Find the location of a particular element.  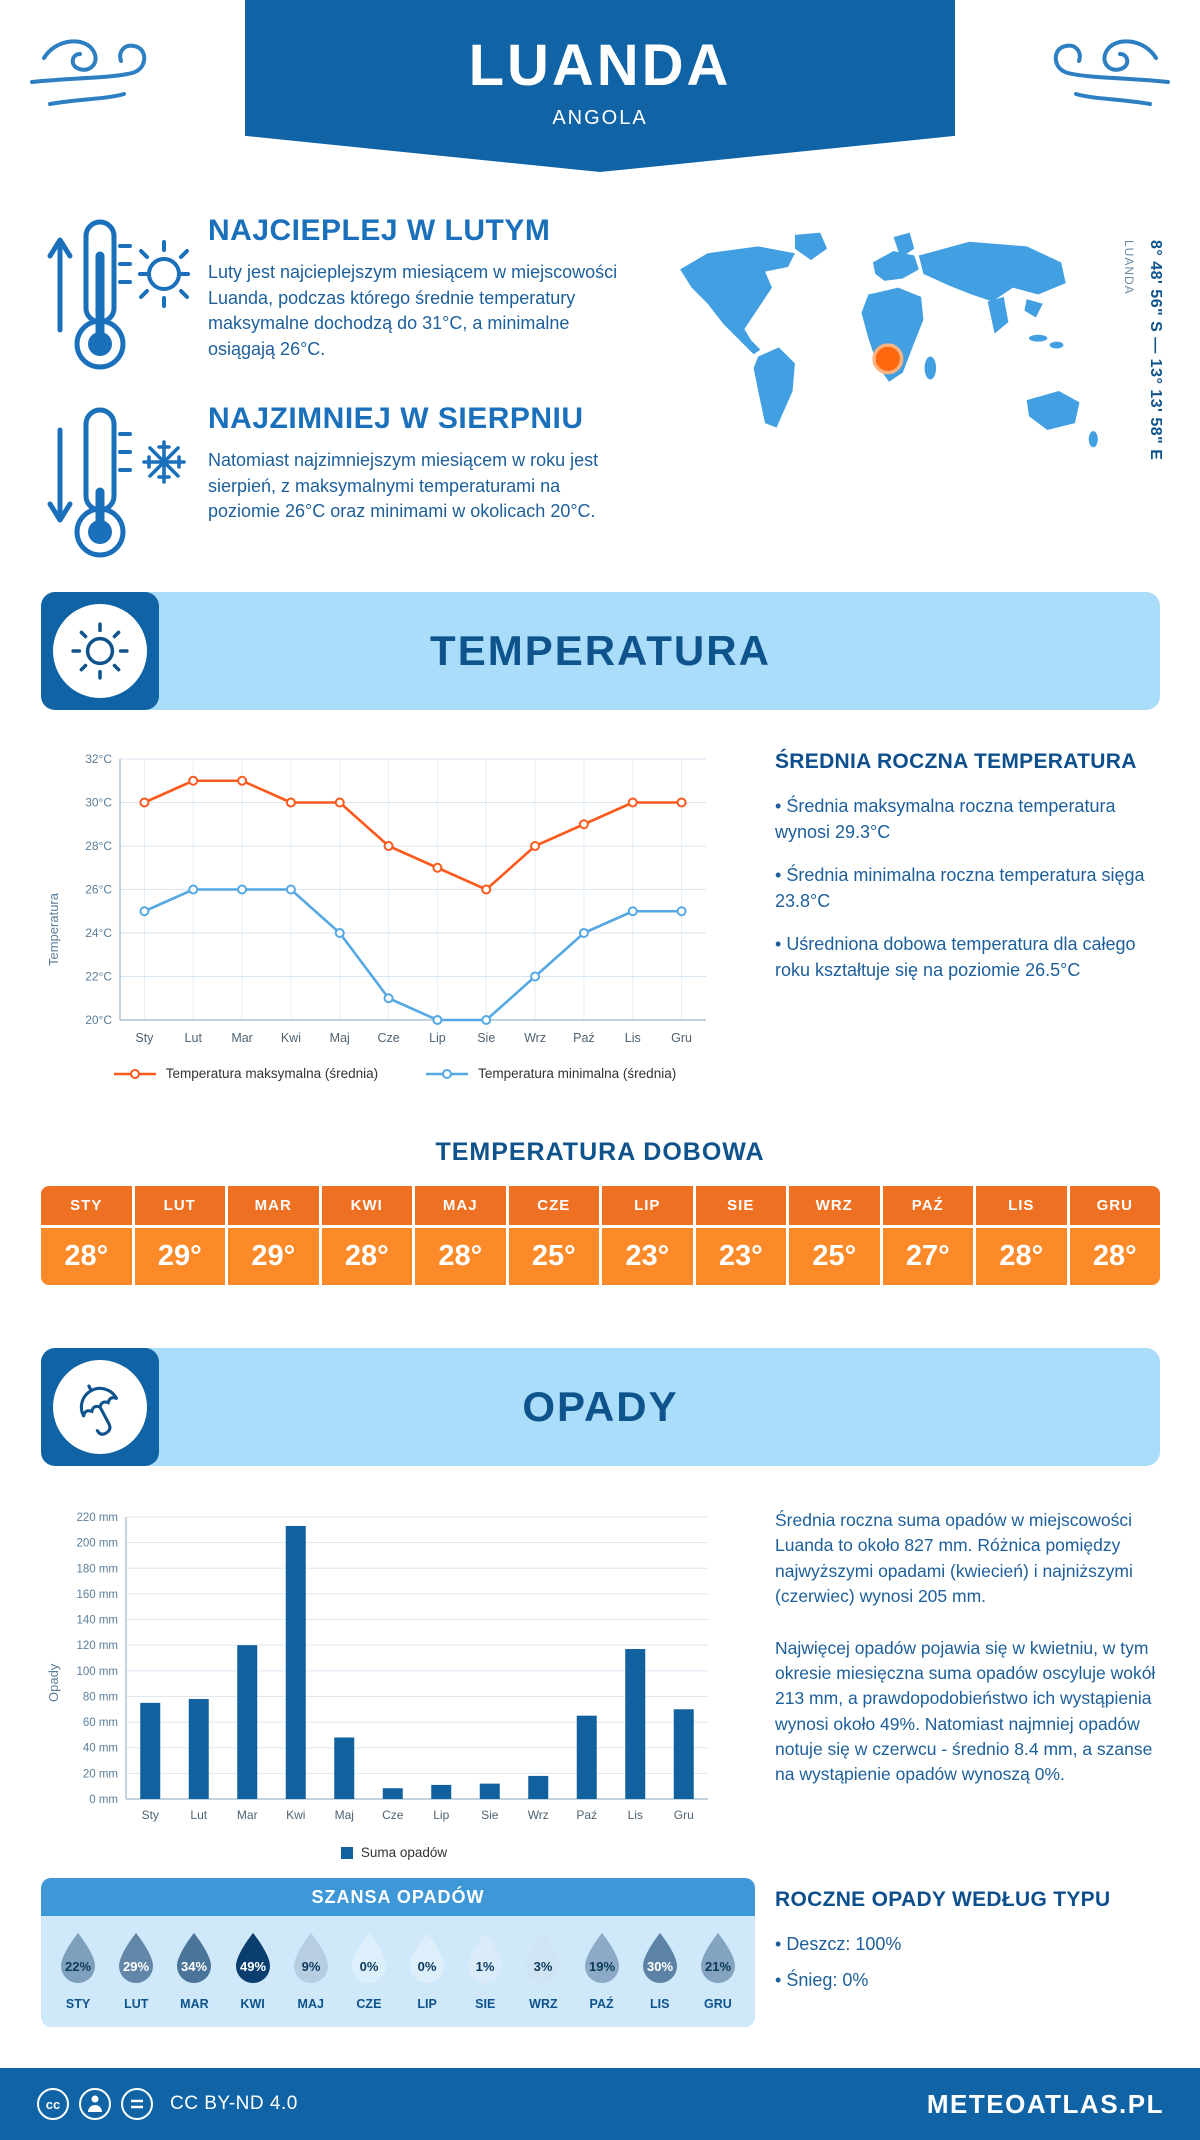

no-derivatives-icon is located at coordinates (137, 2104).